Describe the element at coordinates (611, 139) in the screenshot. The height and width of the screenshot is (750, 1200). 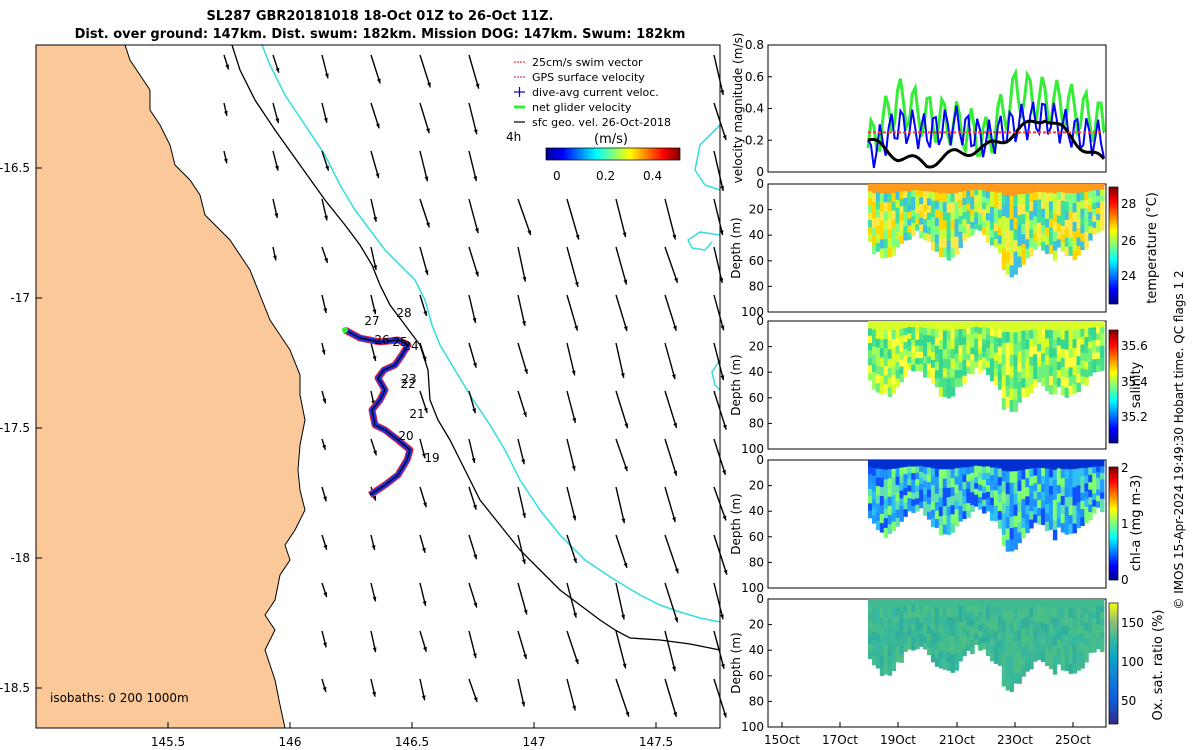
I see `colorbar-unit-label: (m/s)` at that location.